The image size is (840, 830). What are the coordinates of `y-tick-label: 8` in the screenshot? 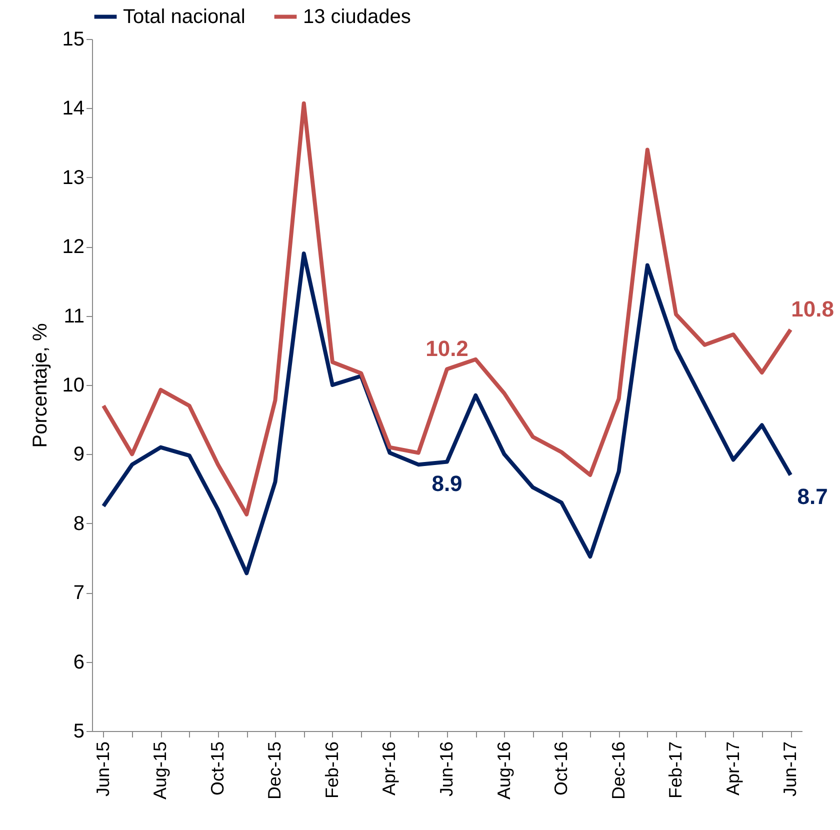 It's located at (78, 523).